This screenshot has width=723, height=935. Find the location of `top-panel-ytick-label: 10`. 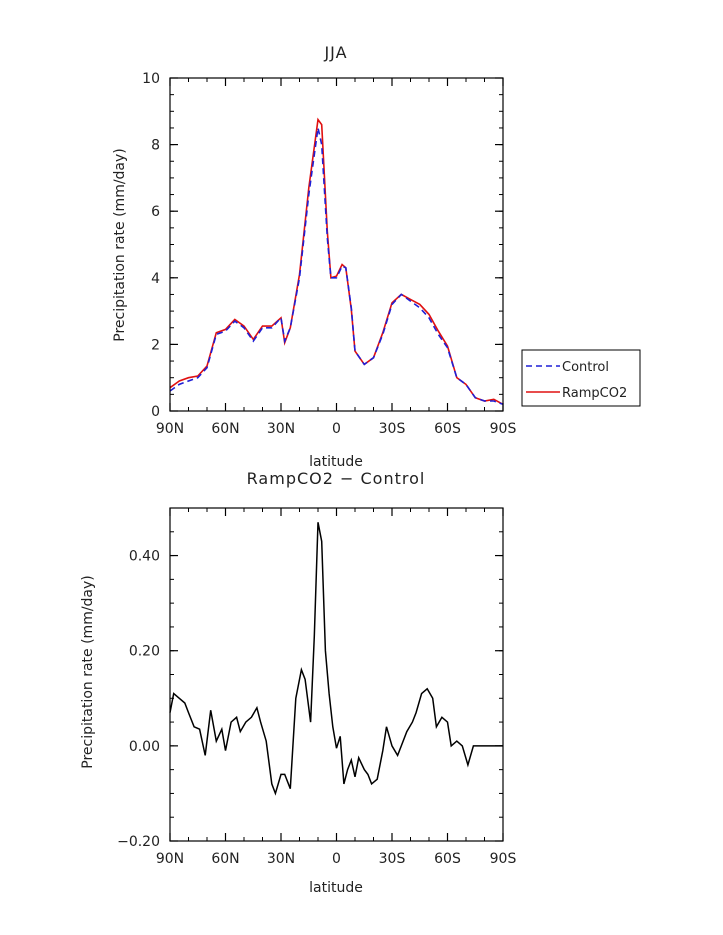

top-panel-ytick-label: 10 is located at coordinates (151, 79).